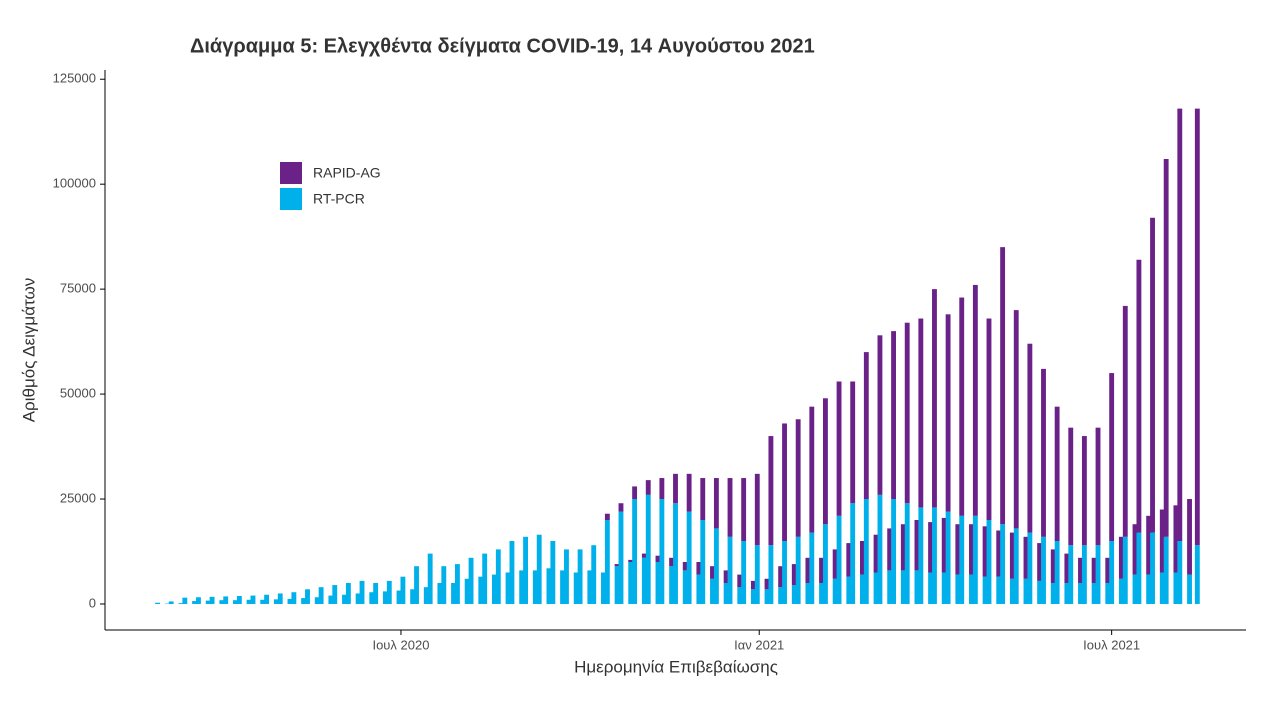 Image resolution: width=1286 pixels, height=720 pixels. What do you see at coordinates (291, 199) in the screenshot?
I see `legend-swatch` at bounding box center [291, 199].